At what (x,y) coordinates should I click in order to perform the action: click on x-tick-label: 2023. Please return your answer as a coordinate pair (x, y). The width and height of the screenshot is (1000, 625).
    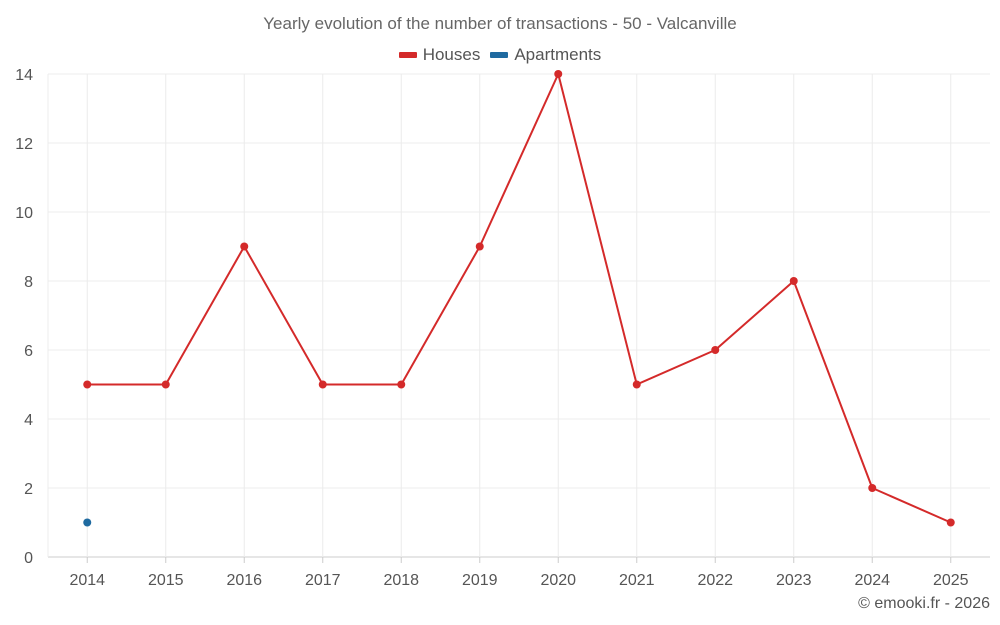
    Looking at the image, I should click on (794, 580).